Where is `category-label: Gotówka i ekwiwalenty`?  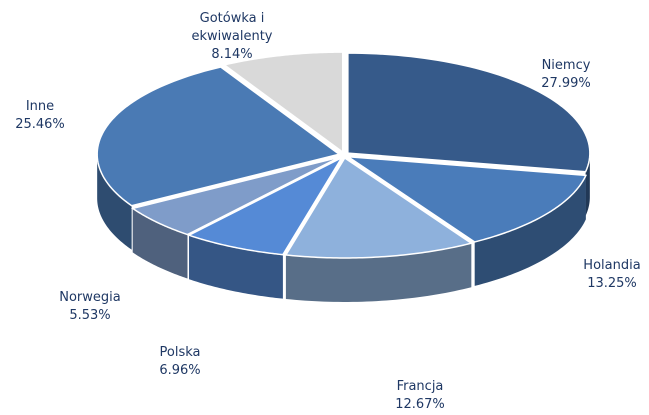
category-label: Gotówka i ekwiwalenty is located at coordinates (232, 27).